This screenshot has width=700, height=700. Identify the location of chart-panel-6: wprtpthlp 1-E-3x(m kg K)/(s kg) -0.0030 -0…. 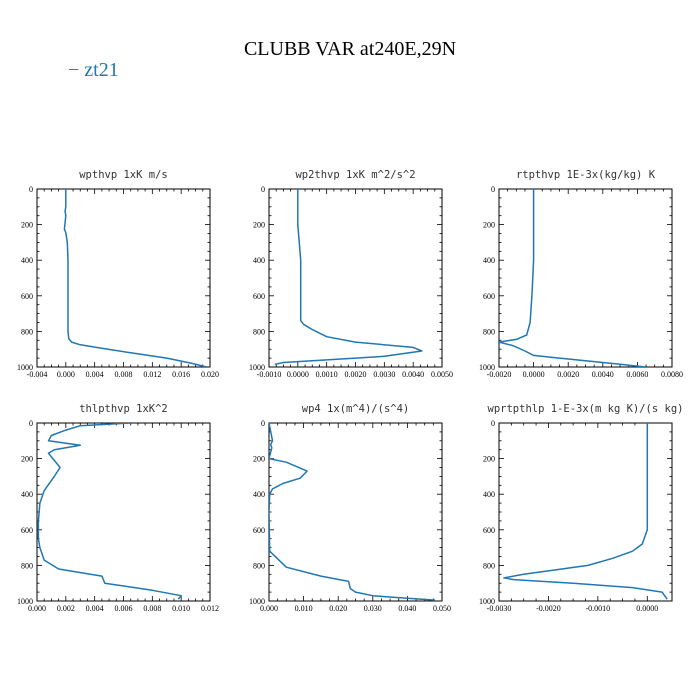
(581, 508).